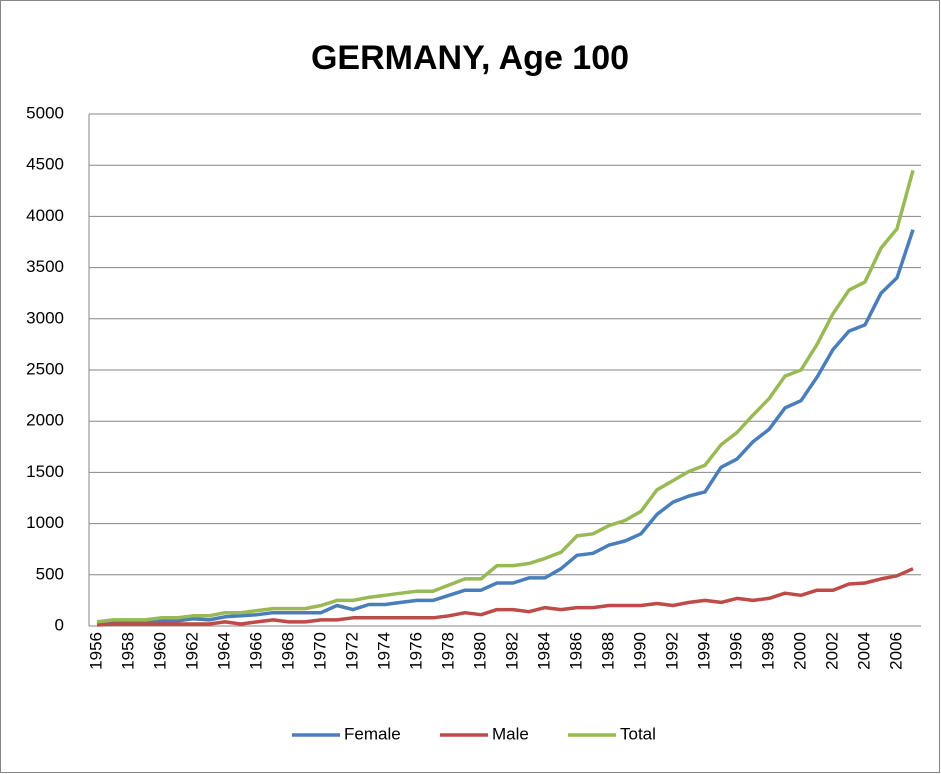  Describe the element at coordinates (511, 651) in the screenshot. I see `x-tick-label: 1982` at that location.